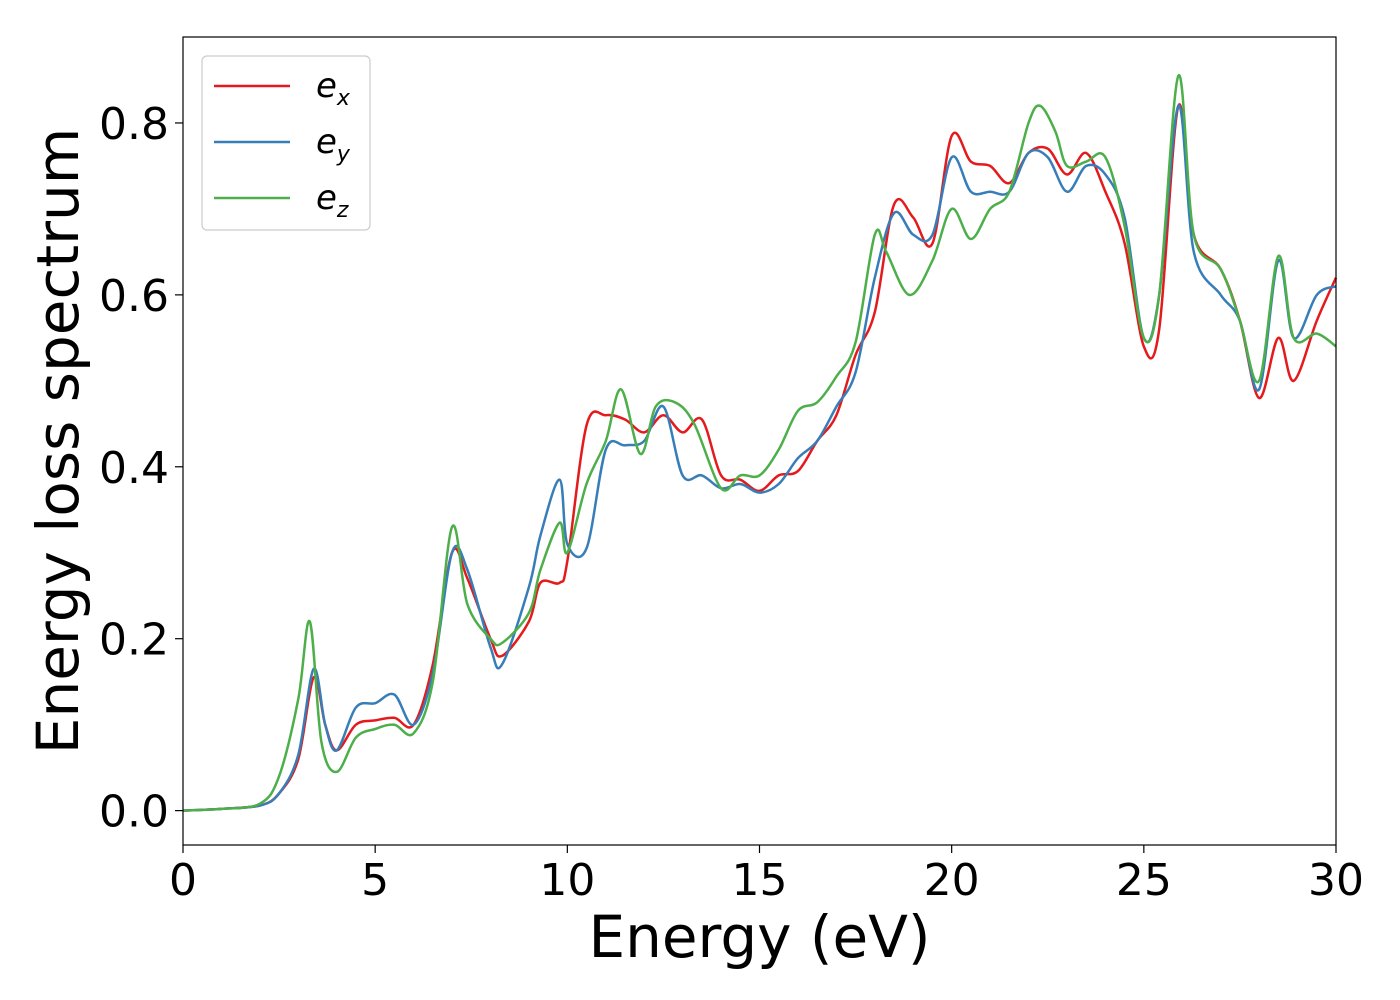 The height and width of the screenshot is (1000, 1400). Describe the element at coordinates (952, 880) in the screenshot. I see `x-tick-label: 20` at that location.